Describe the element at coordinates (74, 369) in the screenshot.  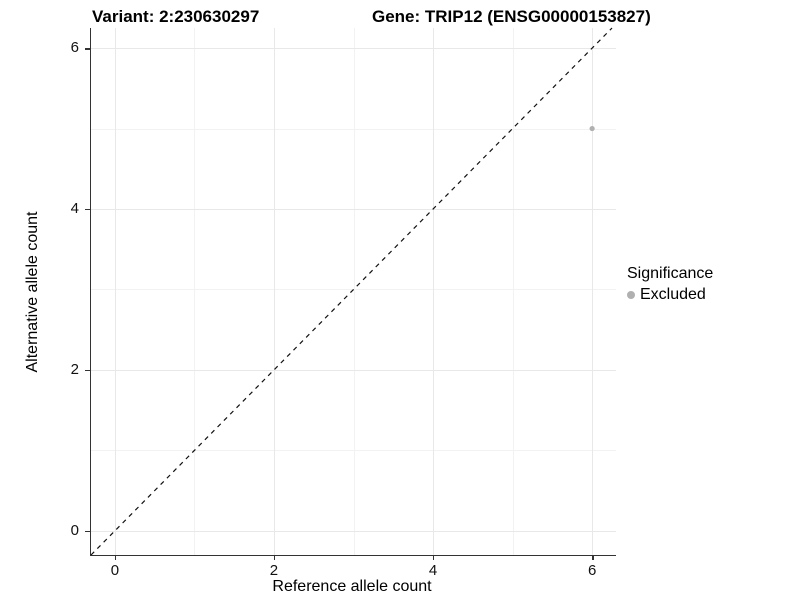
I see `y-tick-label: 2` at that location.